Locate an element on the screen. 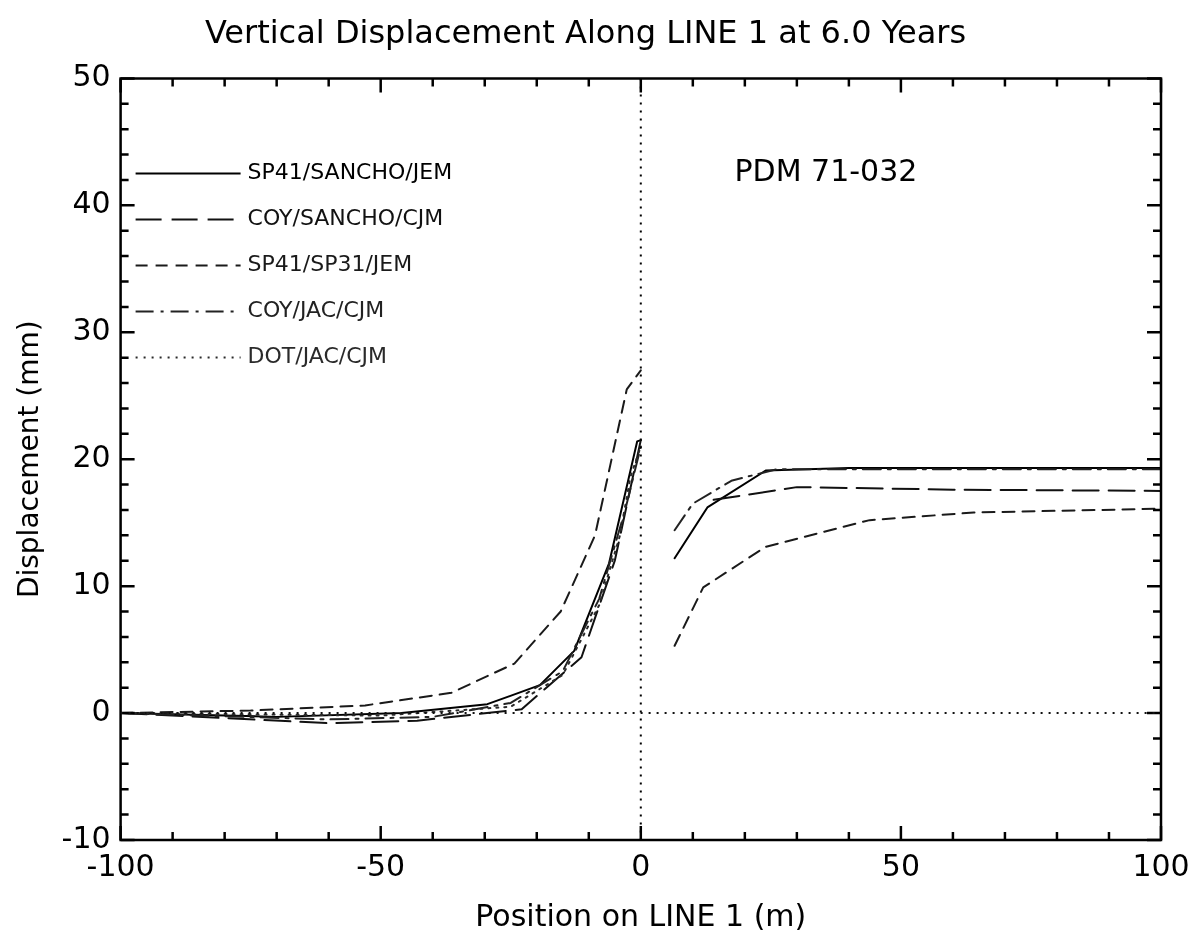 The width and height of the screenshot is (1201, 950). legend-label: COY/SANCHO/CJM is located at coordinates (345, 218).